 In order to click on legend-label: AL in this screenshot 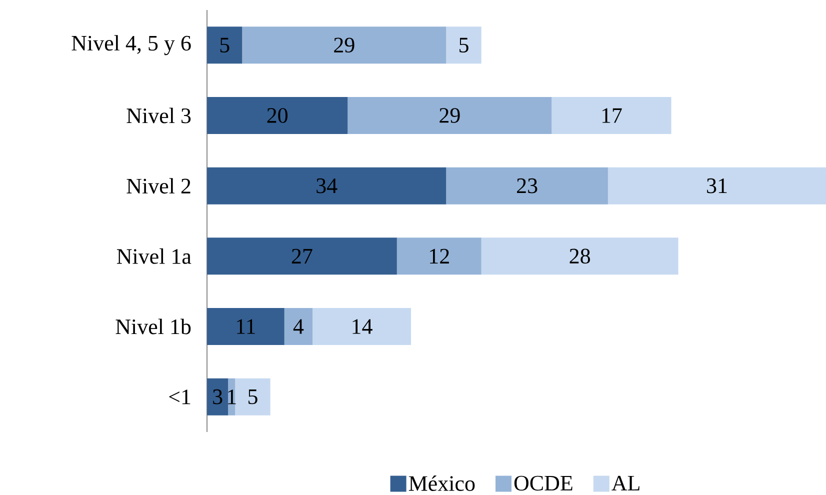, I will do `click(626, 483)`.